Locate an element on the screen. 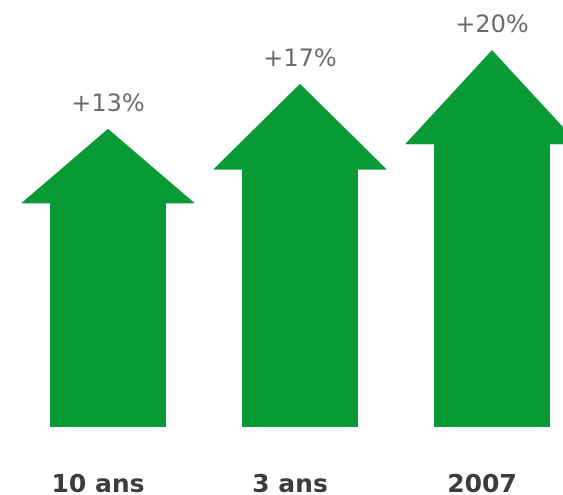 The height and width of the screenshot is (495, 563). value-label: +13% is located at coordinates (107, 103).